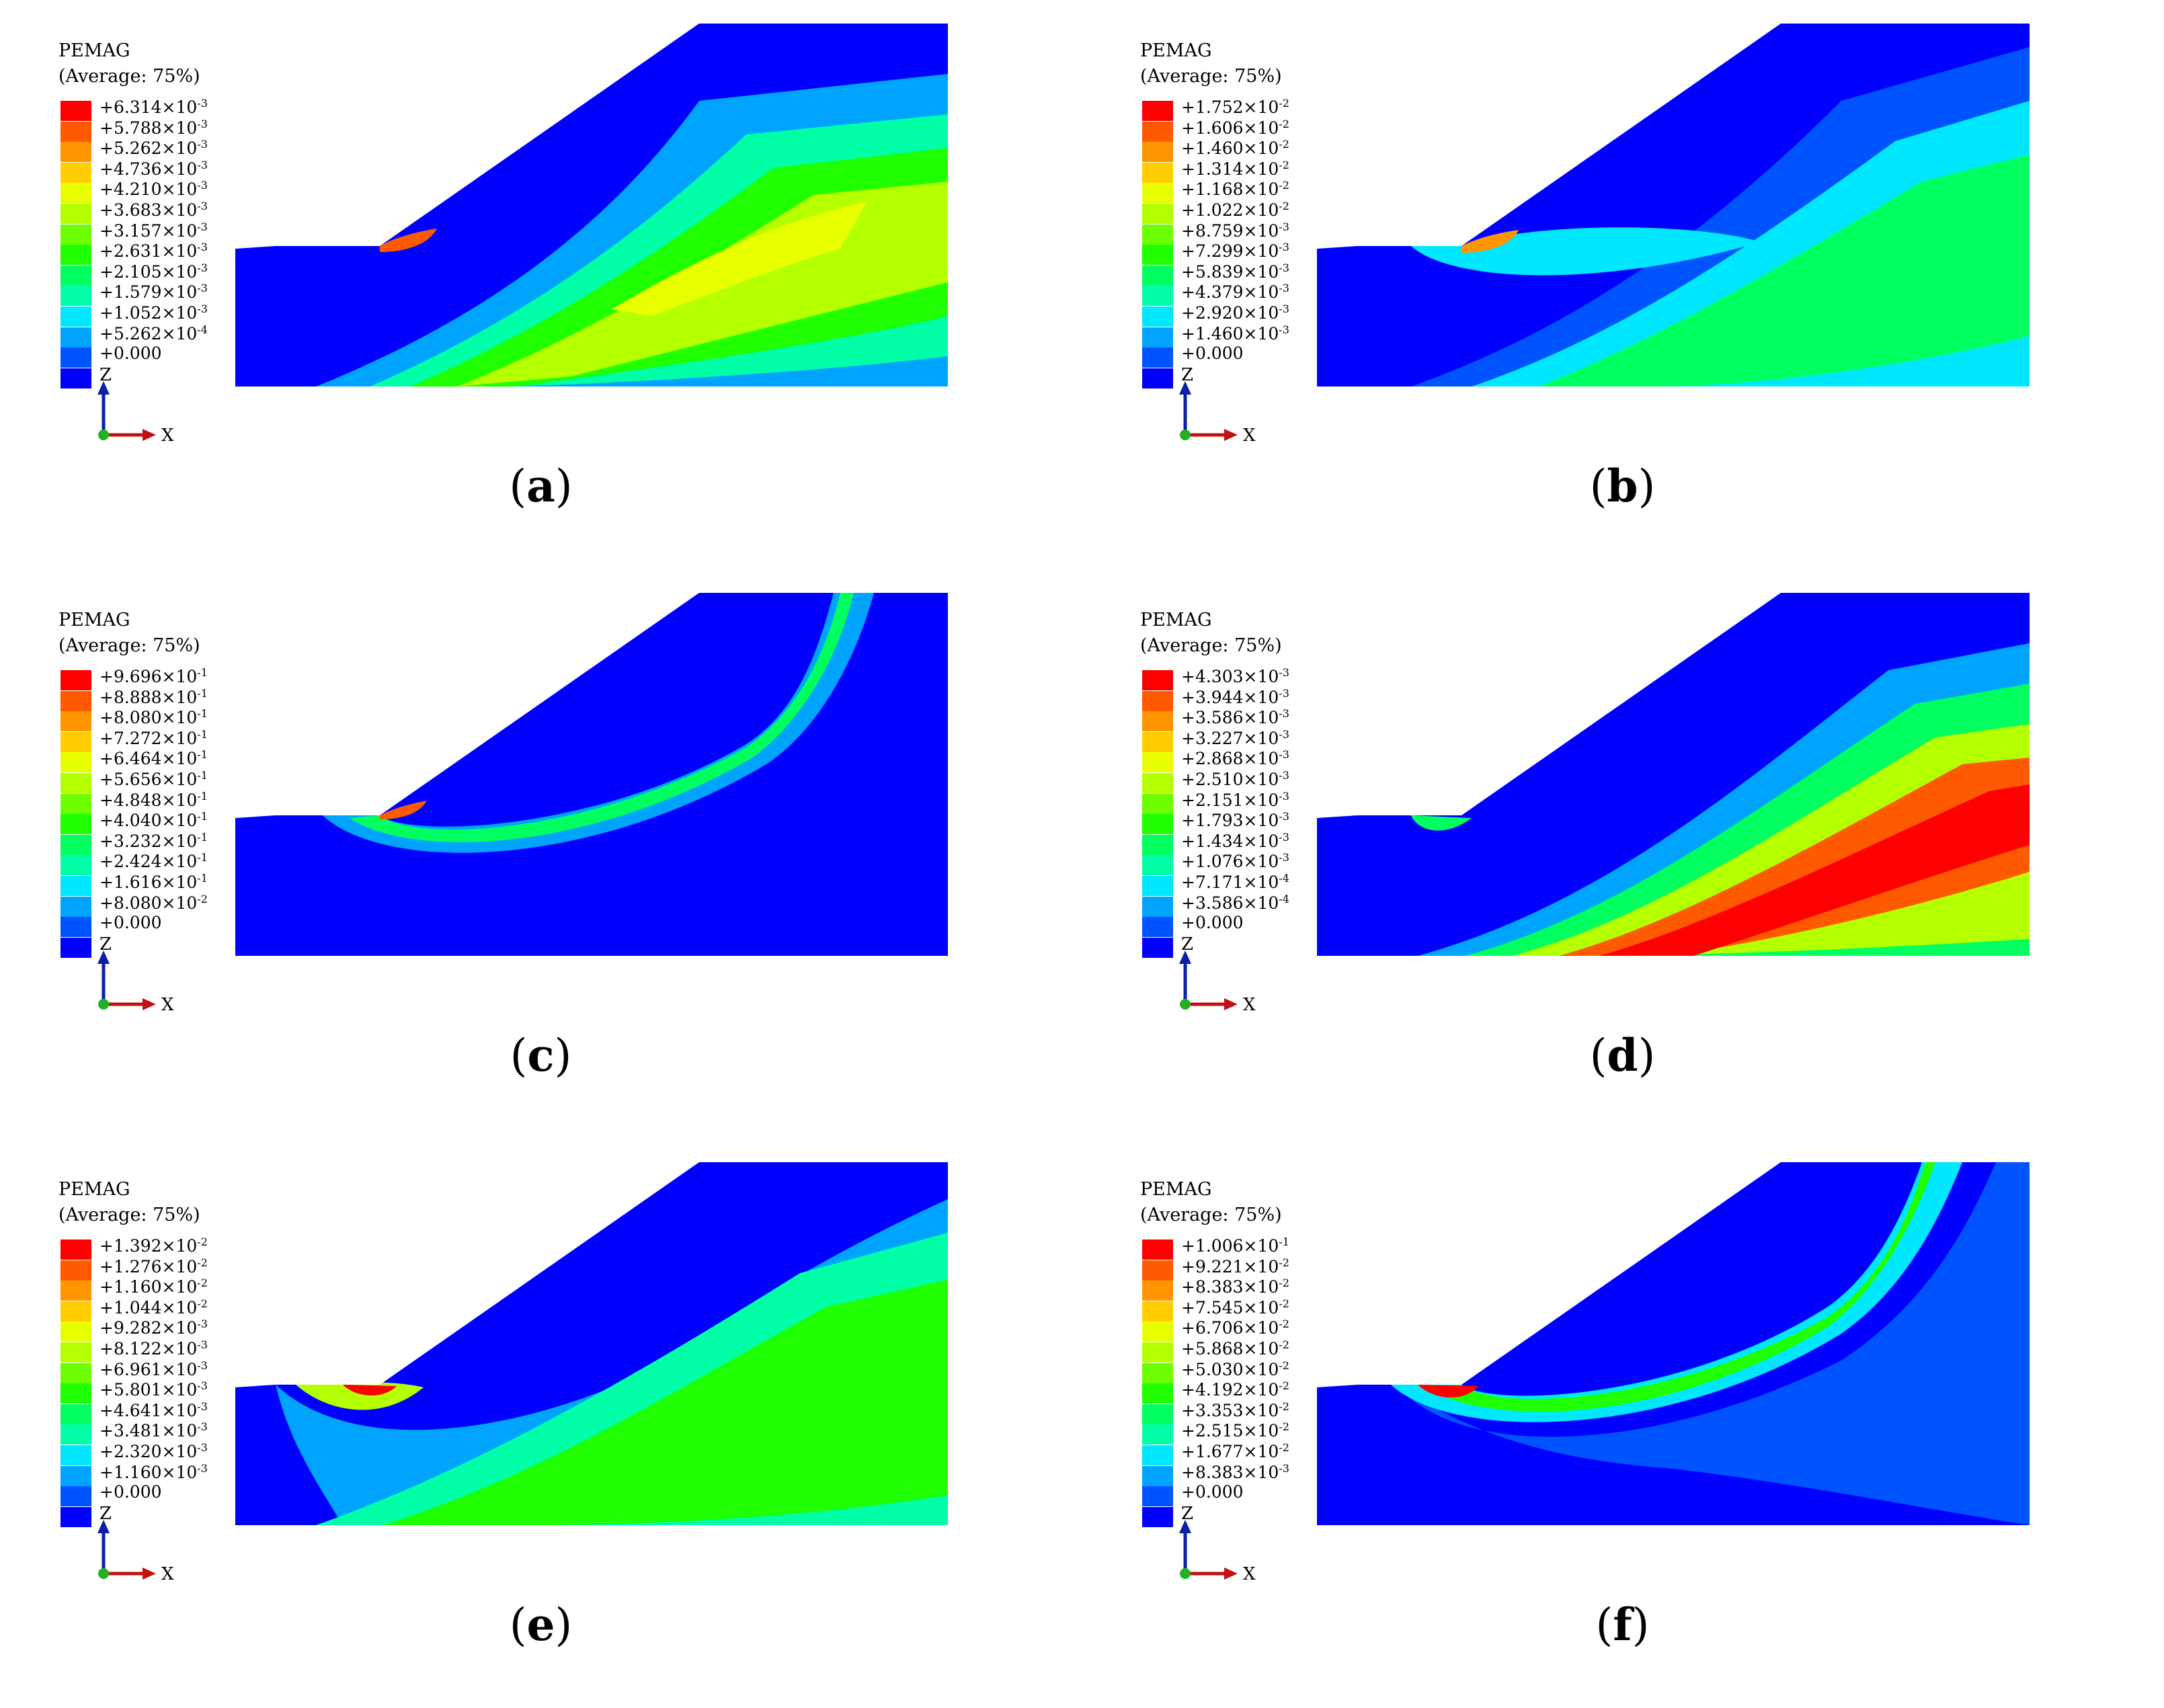 This screenshot has height=1708, width=2164. I want to click on legend-value-label: +2.151×10-3, so click(1235, 799).